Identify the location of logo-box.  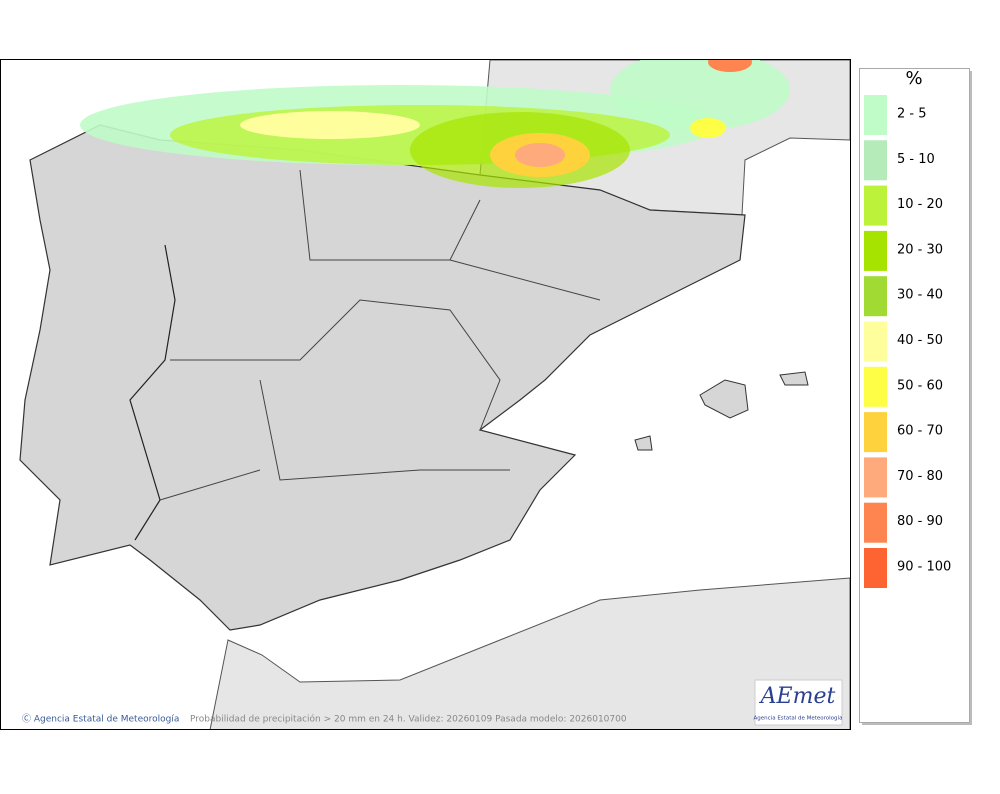
(798, 702).